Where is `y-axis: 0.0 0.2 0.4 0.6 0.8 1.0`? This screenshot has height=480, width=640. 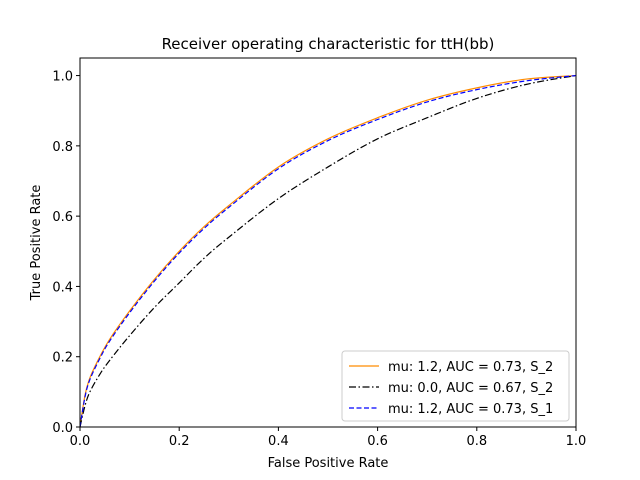 y-axis: 0.0 0.2 0.4 0.6 0.8 1.0 is located at coordinates (66, 253).